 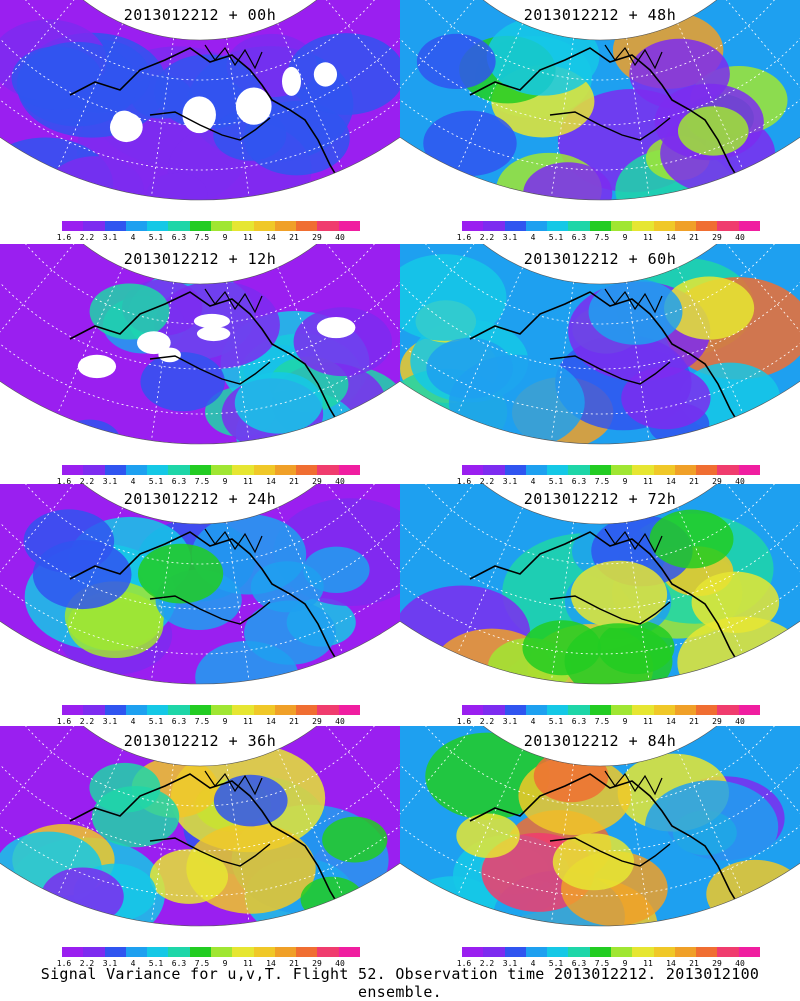 I want to click on panel-title: 2013012212 + 36h, so click(x=200, y=741).